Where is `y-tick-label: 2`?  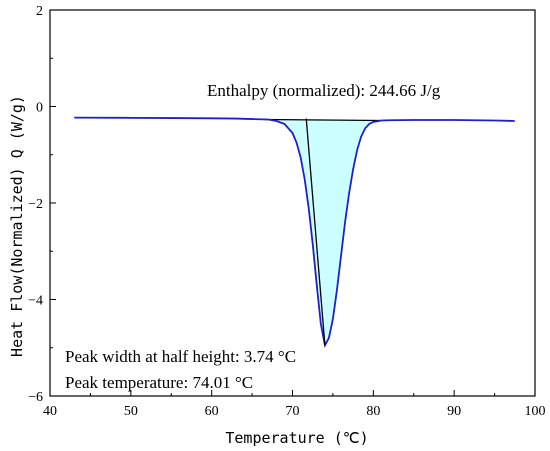 y-tick-label: 2 is located at coordinates (39, 11).